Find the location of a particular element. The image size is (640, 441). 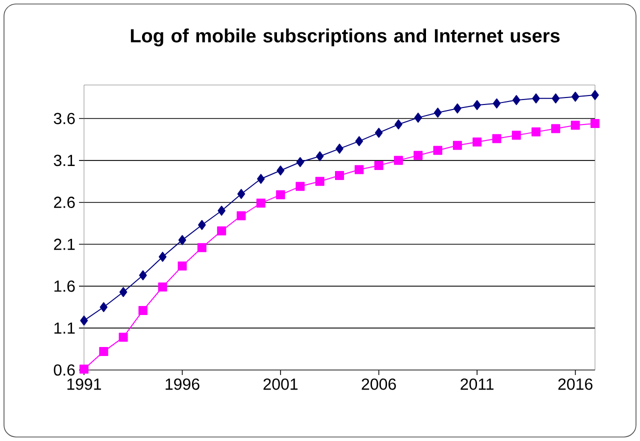

y-tick-label: 1.1 is located at coordinates (64, 328).